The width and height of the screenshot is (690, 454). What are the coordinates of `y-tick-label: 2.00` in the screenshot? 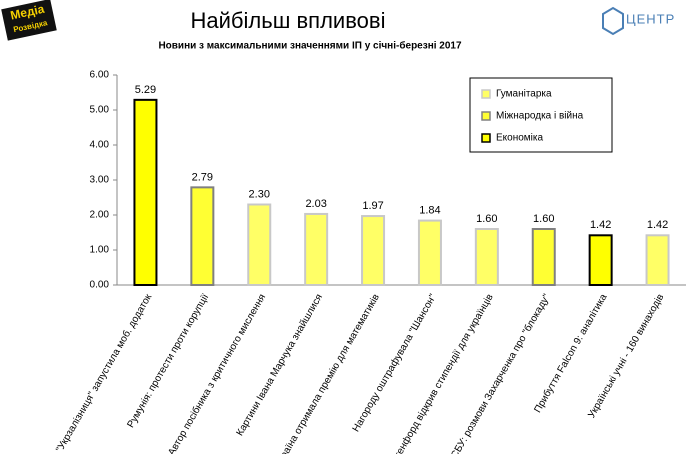 It's located at (100, 215).